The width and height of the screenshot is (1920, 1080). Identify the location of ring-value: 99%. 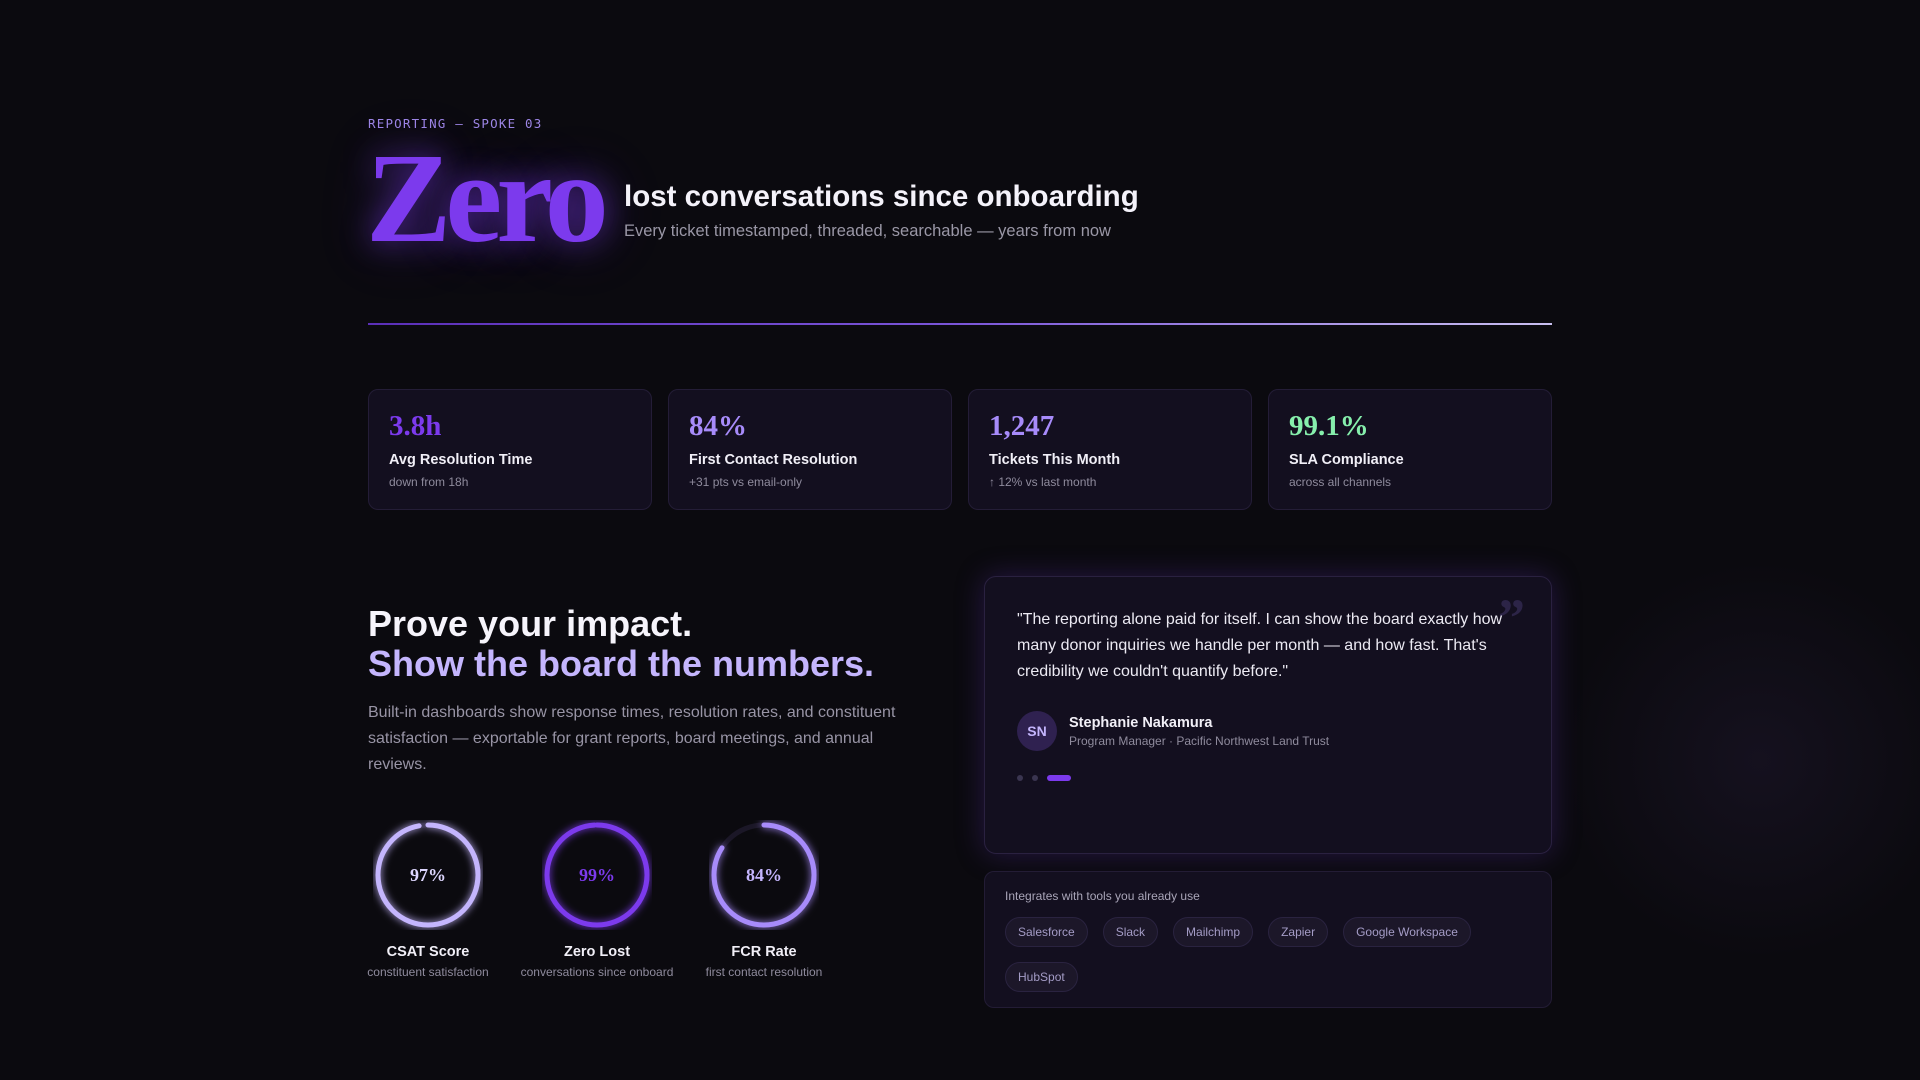
(597, 874).